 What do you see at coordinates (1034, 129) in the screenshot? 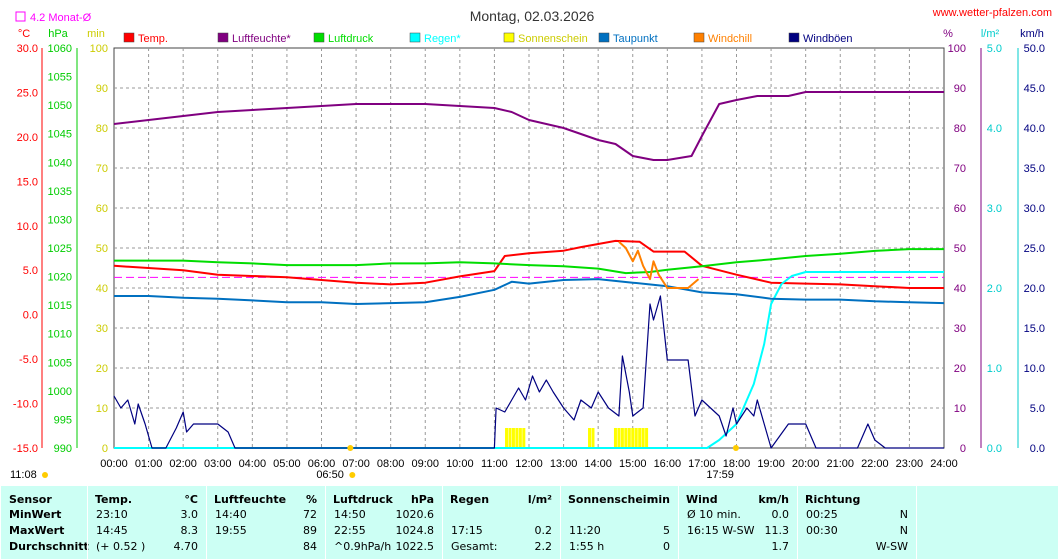
I see `y-tick-wind: 40.0` at bounding box center [1034, 129].